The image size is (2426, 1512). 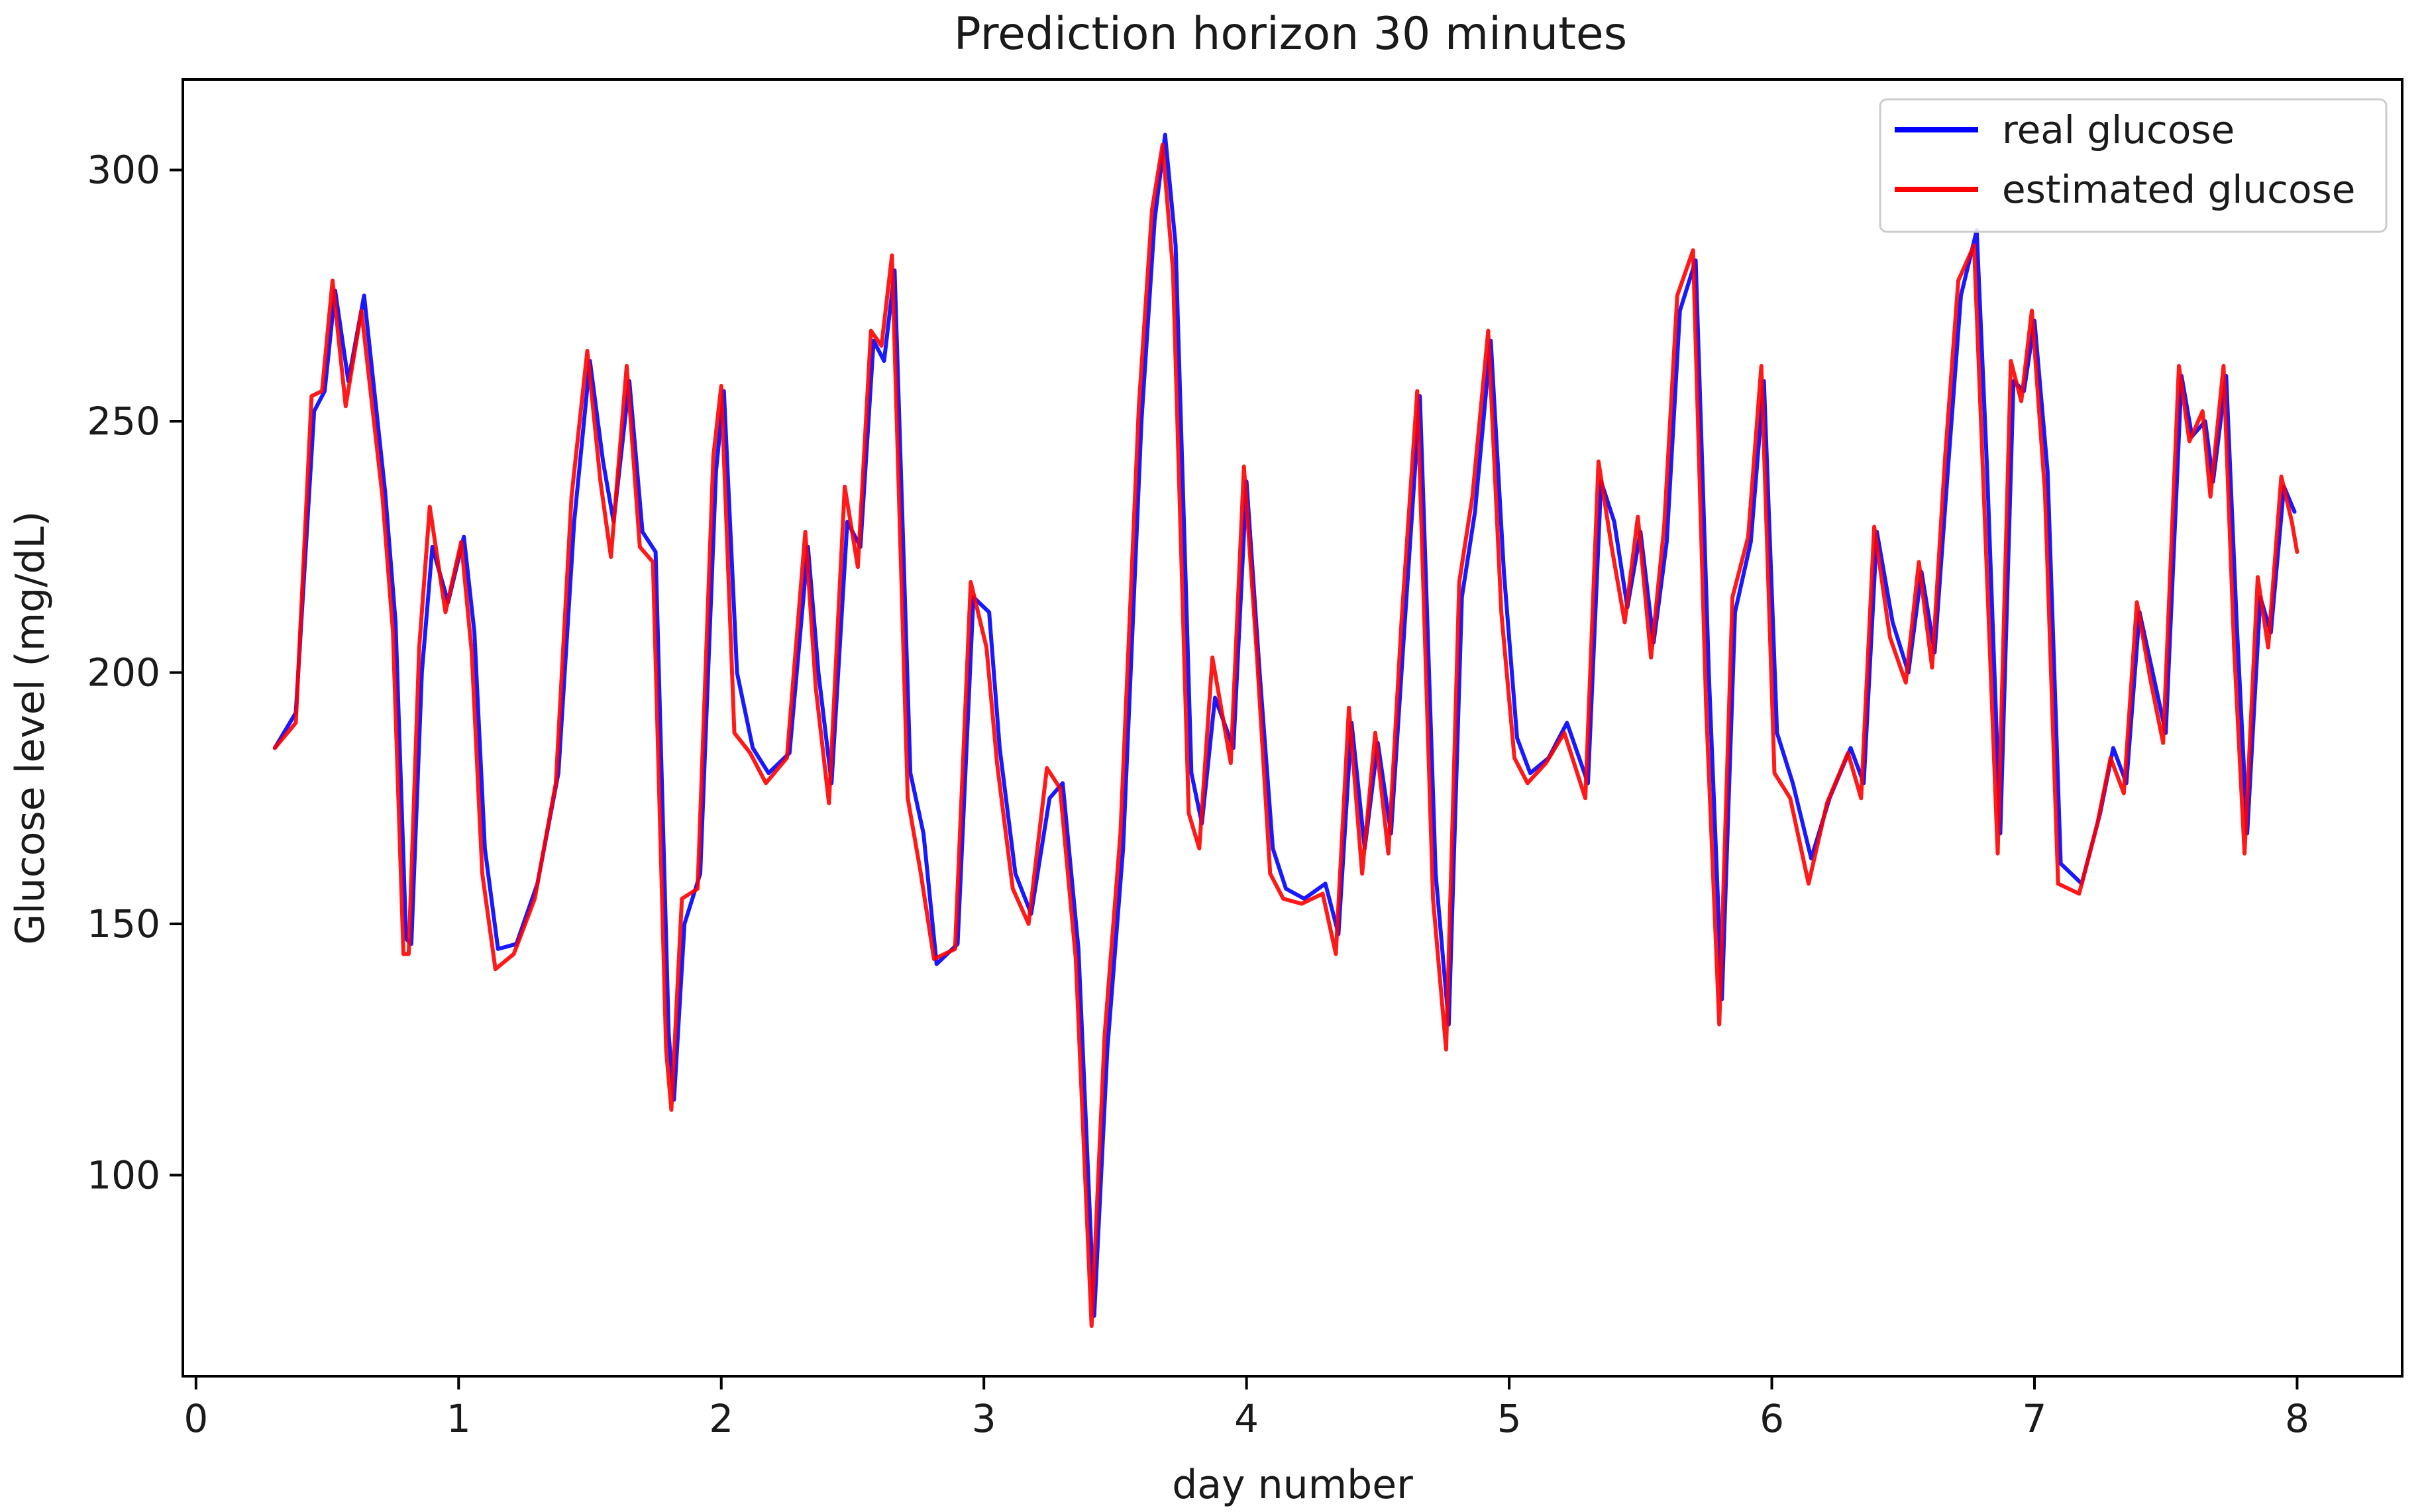 I want to click on chart-title: Prediction horizon 30 minutes, so click(x=1290, y=34).